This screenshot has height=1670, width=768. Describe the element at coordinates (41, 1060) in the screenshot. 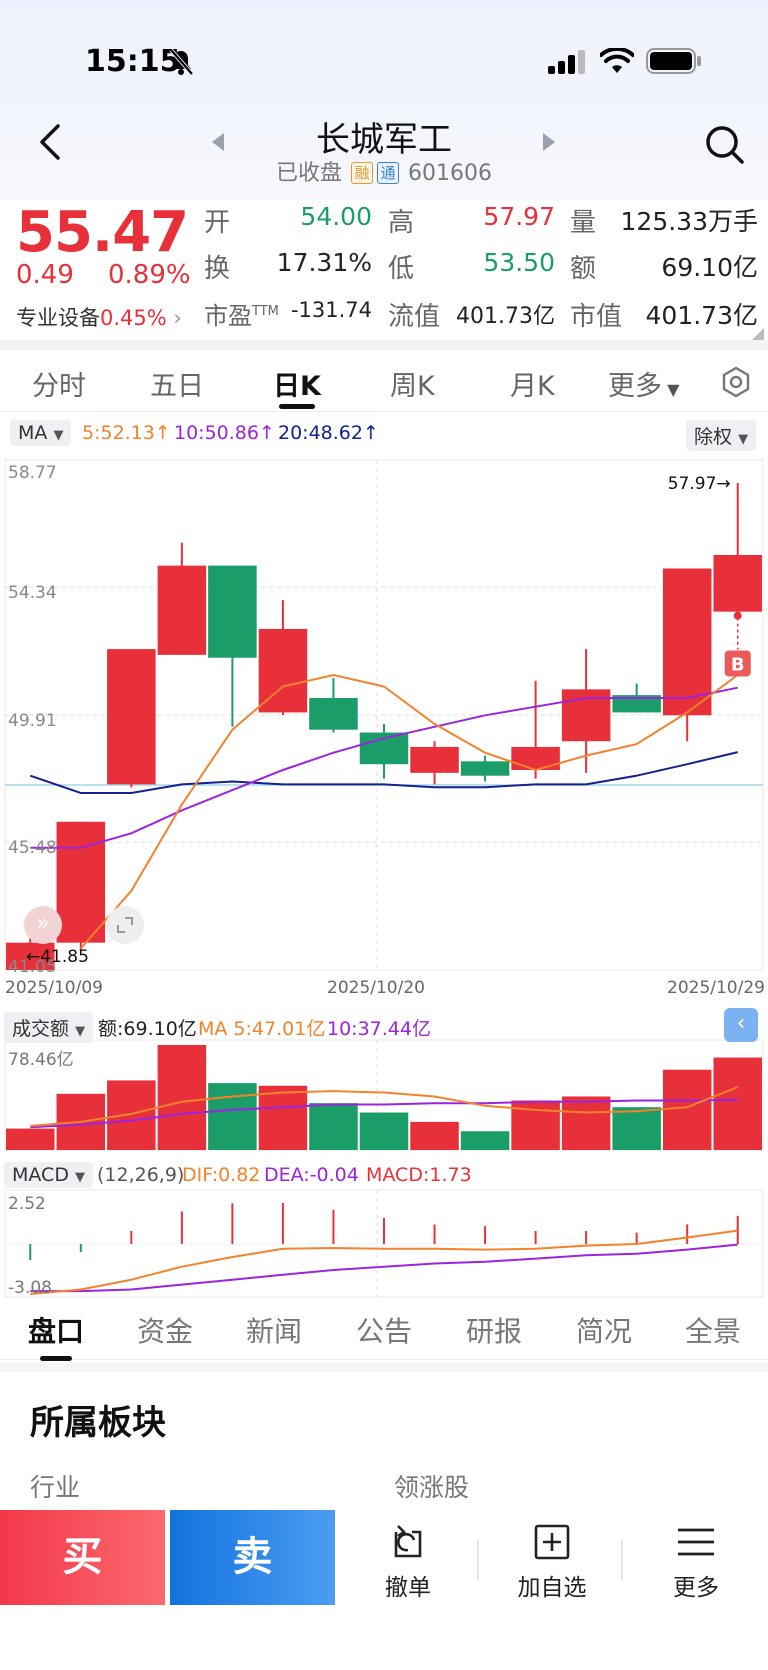

I see `volume-max-label: 78.46亿` at that location.